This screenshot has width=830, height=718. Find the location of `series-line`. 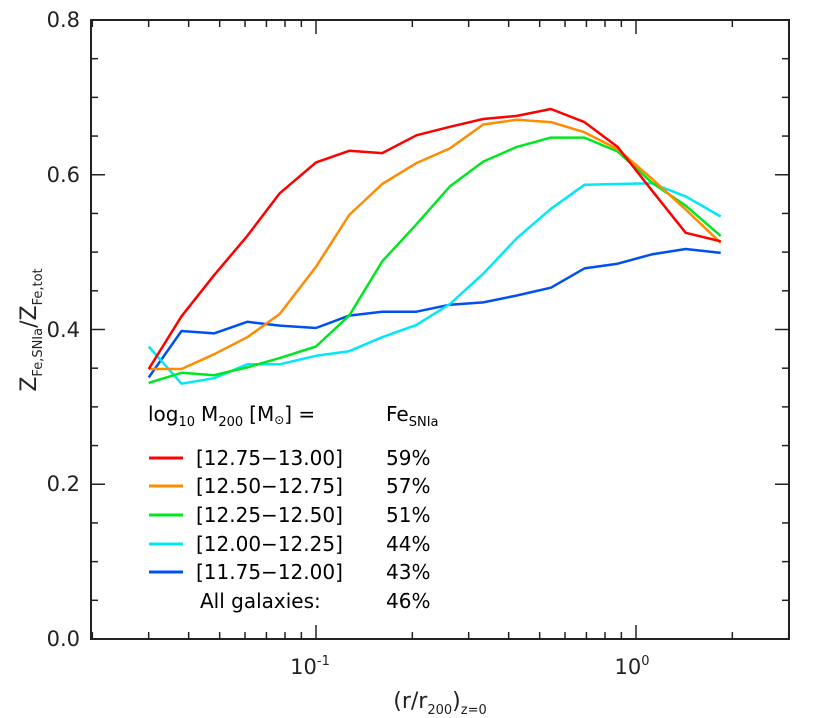

series-line is located at coordinates (434, 313).